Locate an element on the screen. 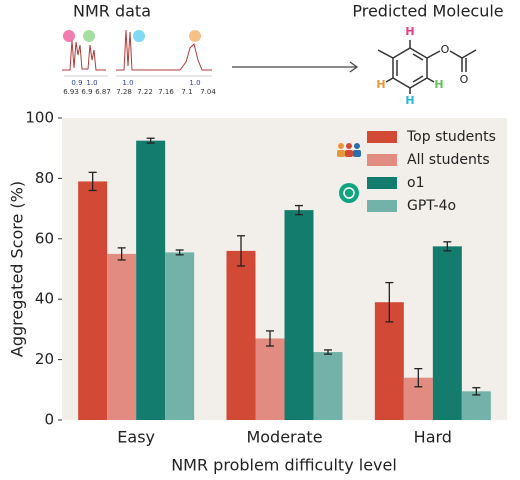  spectrum-tick: 7.16 is located at coordinates (166, 92).